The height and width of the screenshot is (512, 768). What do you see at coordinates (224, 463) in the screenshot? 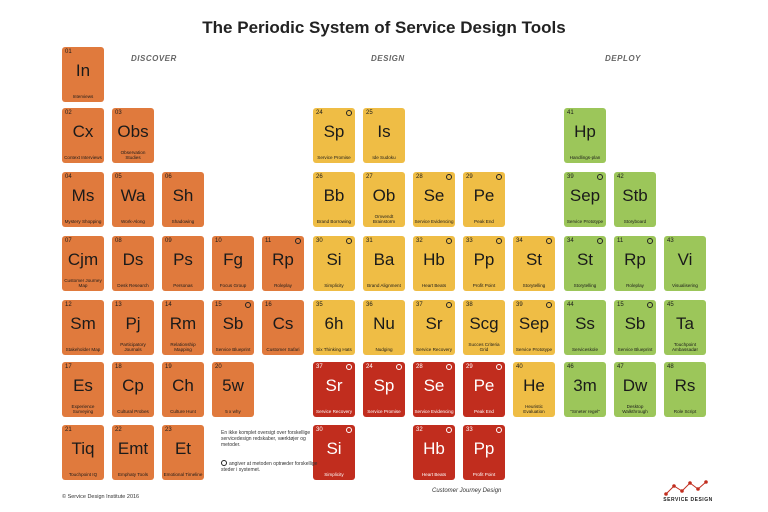
I see `mark-circle-icon` at bounding box center [224, 463].